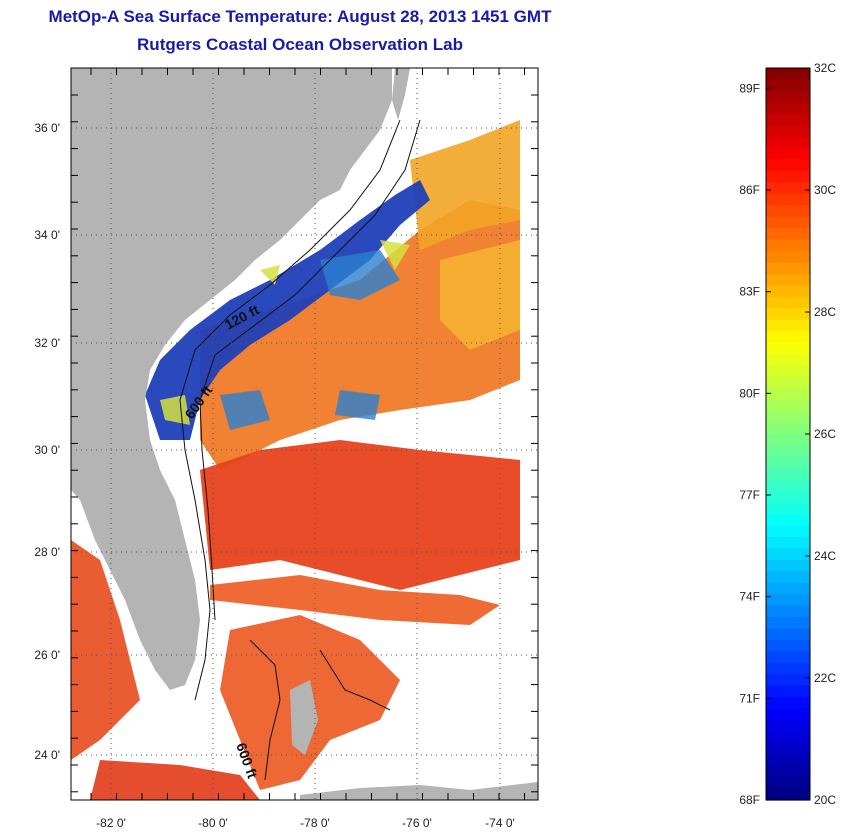  I want to click on sst-mid-region-e, so click(480, 295).